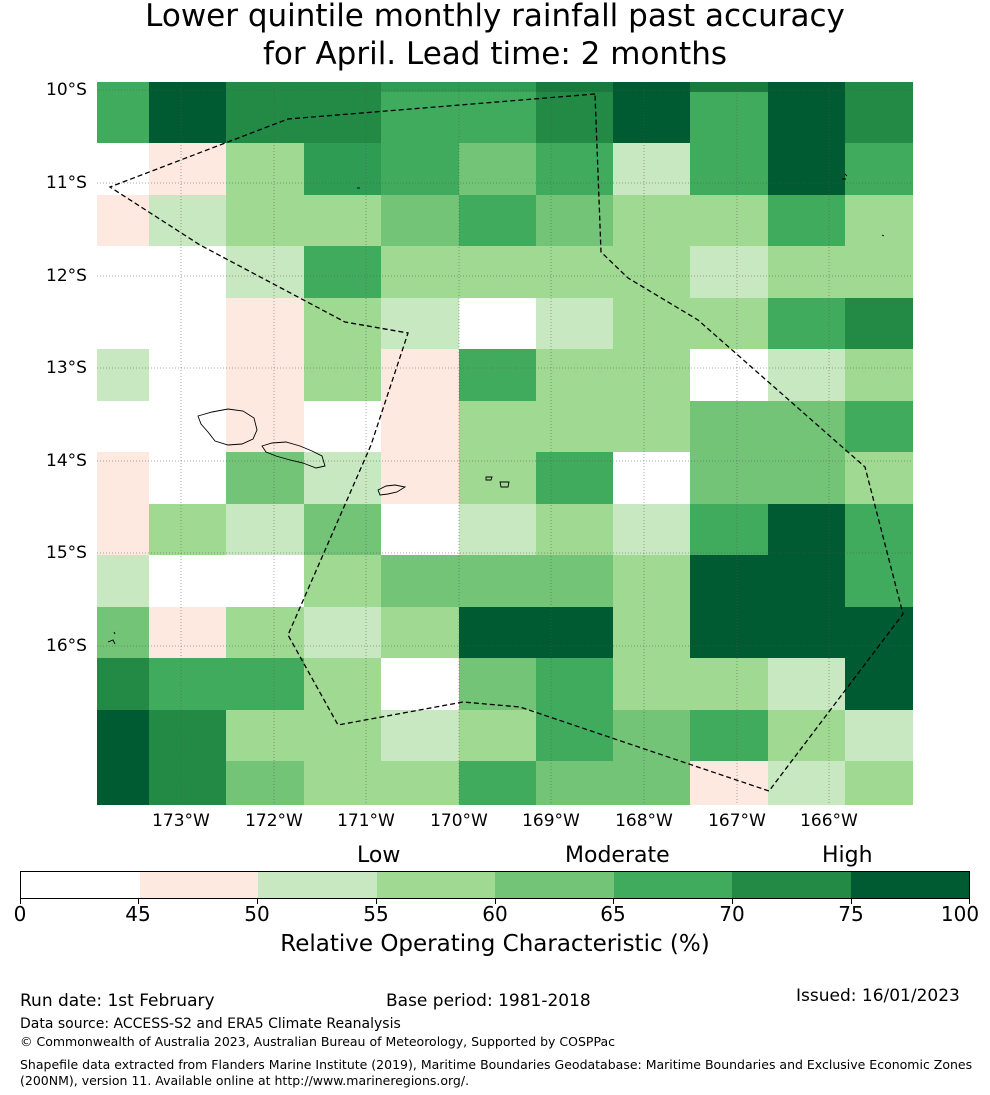 This screenshot has height=1095, width=990. Describe the element at coordinates (504, 484) in the screenshot. I see `manua-island-east` at that location.